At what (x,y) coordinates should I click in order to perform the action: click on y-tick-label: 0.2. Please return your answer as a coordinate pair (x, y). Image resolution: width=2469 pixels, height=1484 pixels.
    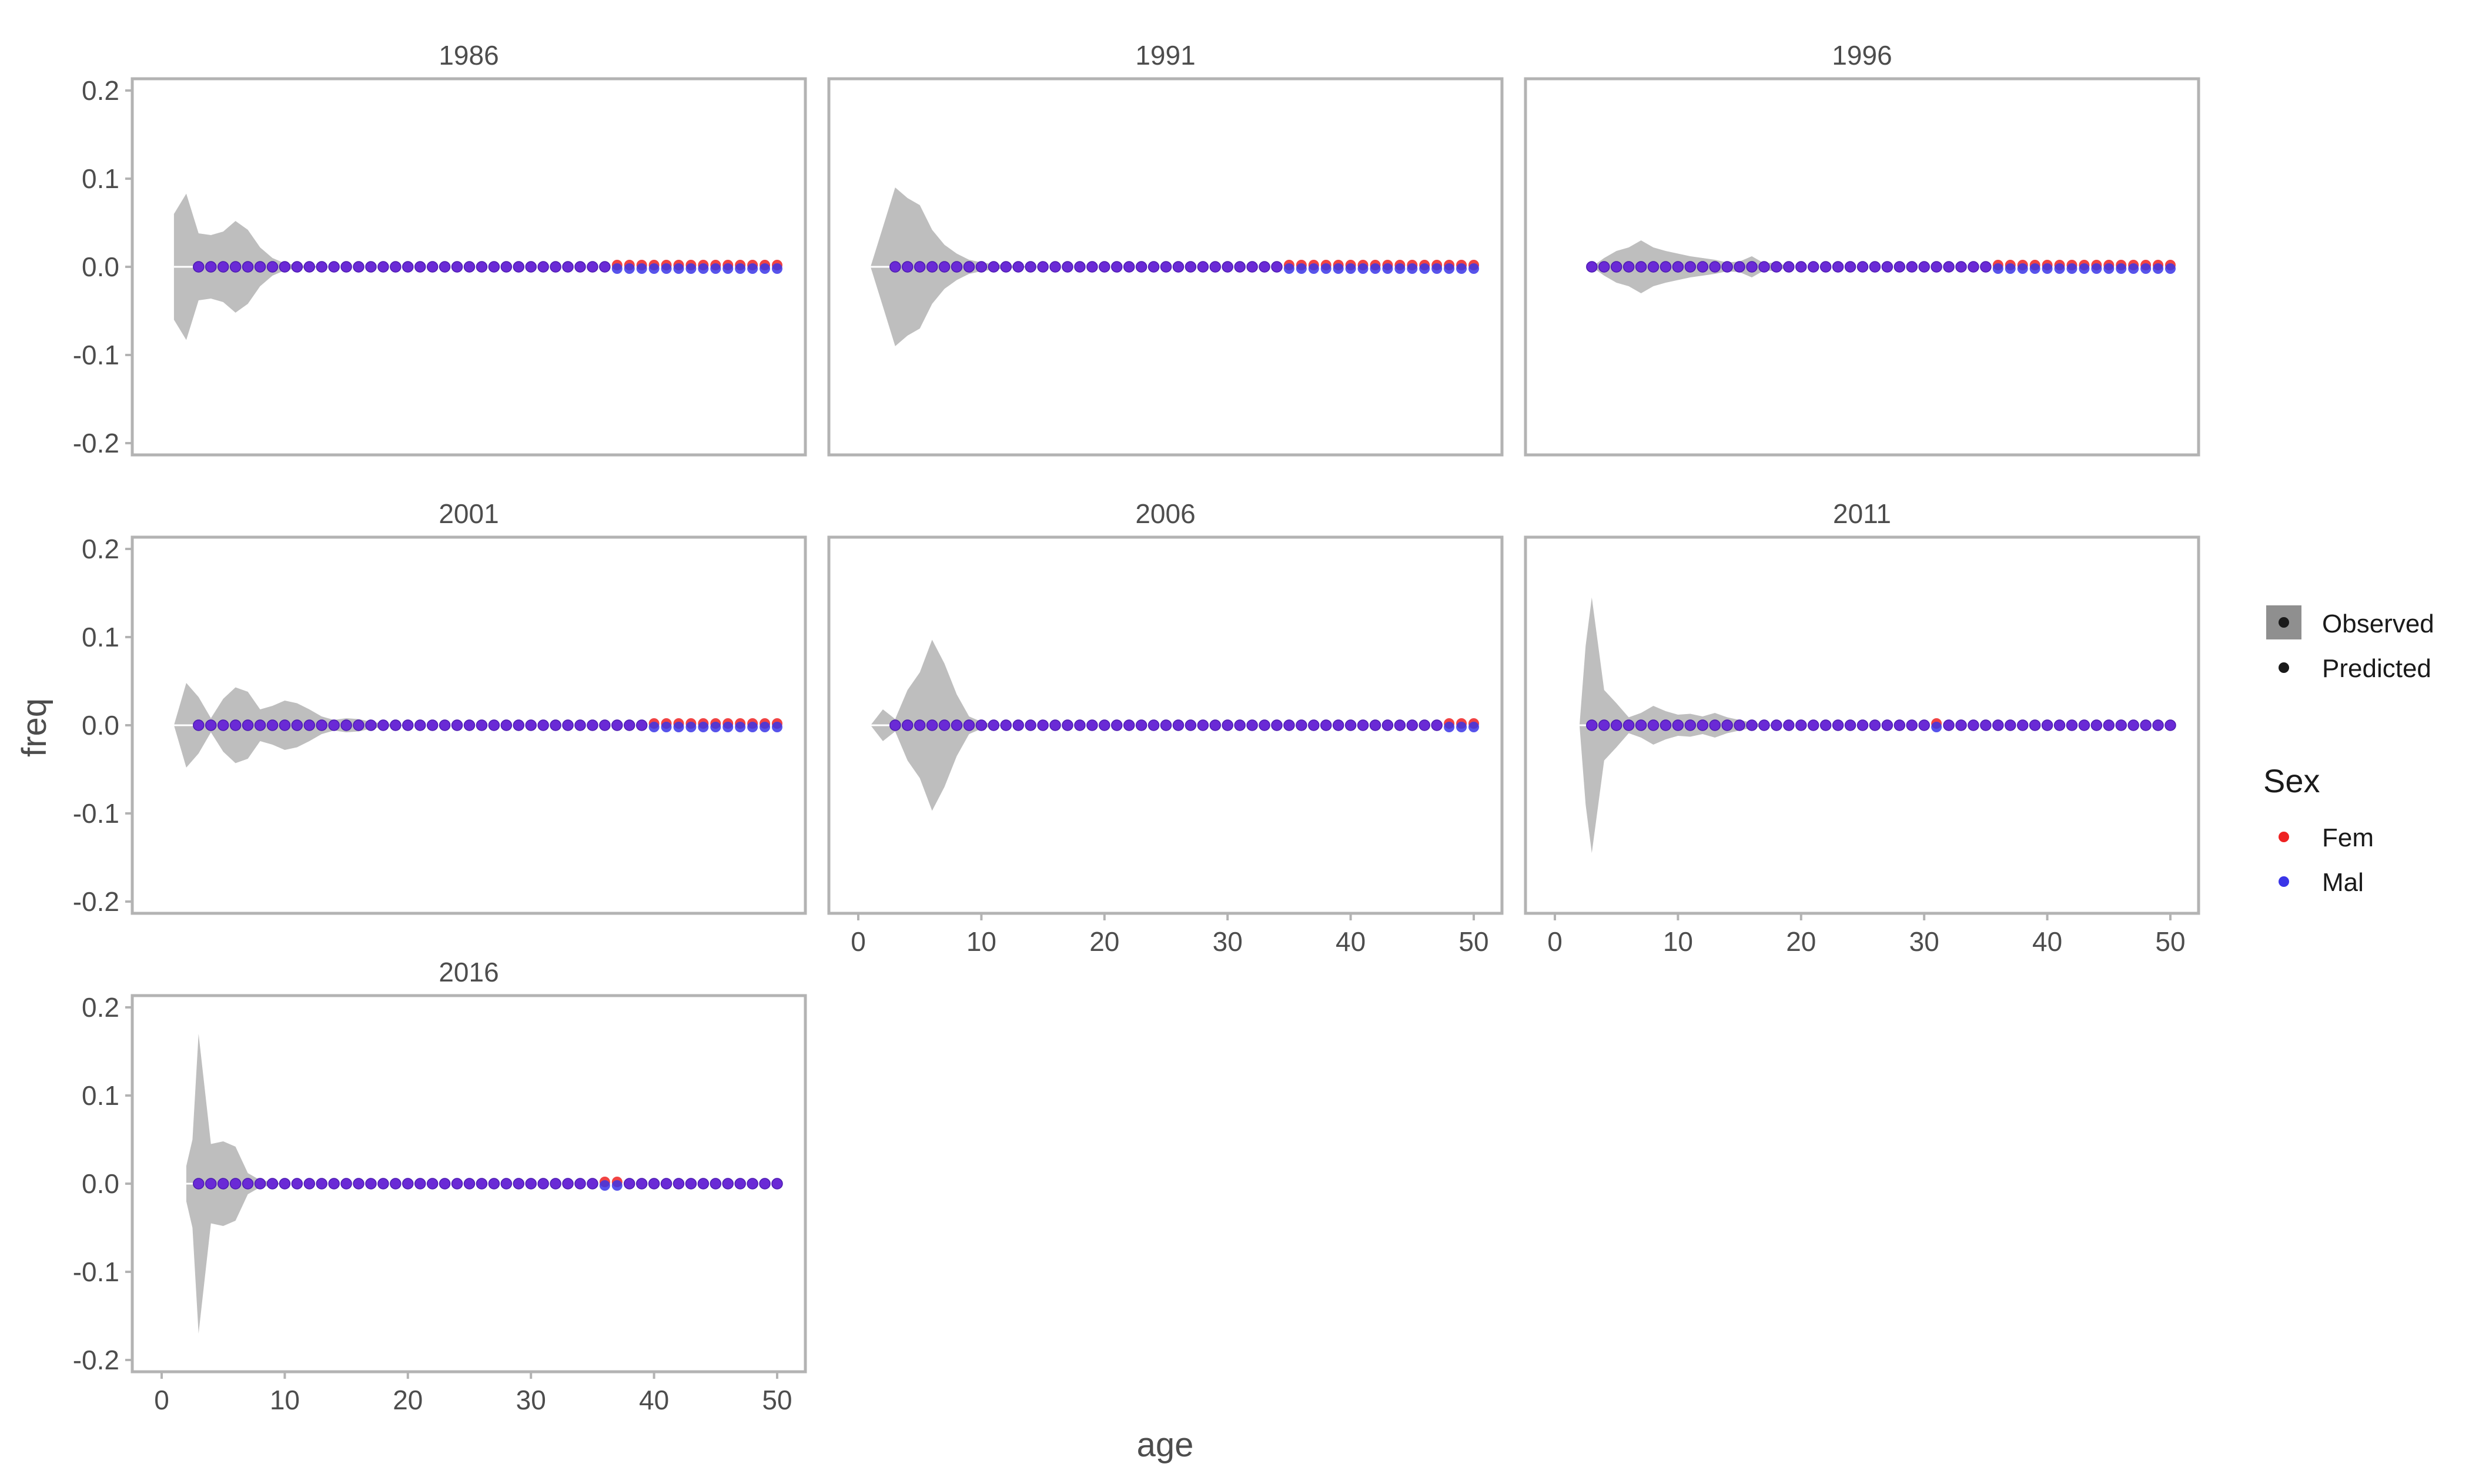
    Looking at the image, I should click on (100, 549).